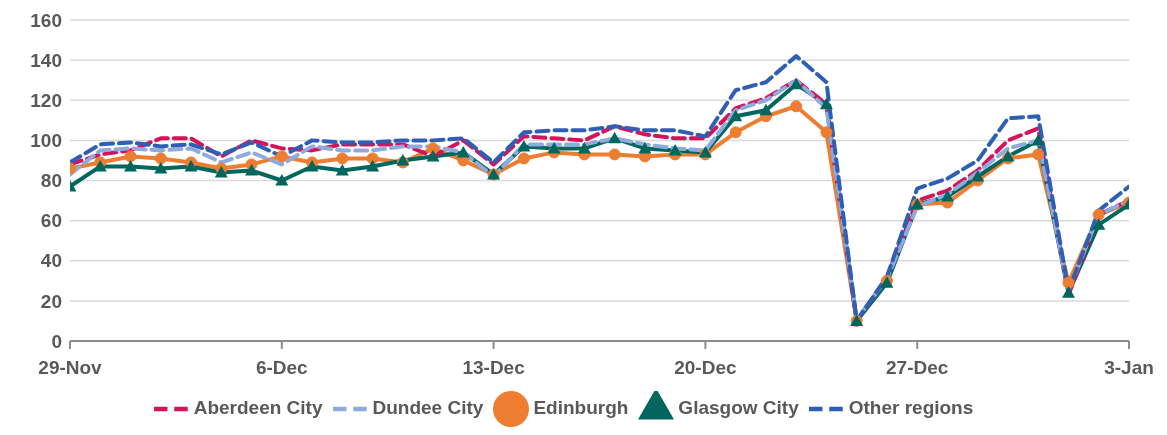 The height and width of the screenshot is (435, 1167). I want to click on y-tick-label: 60, so click(51, 221).